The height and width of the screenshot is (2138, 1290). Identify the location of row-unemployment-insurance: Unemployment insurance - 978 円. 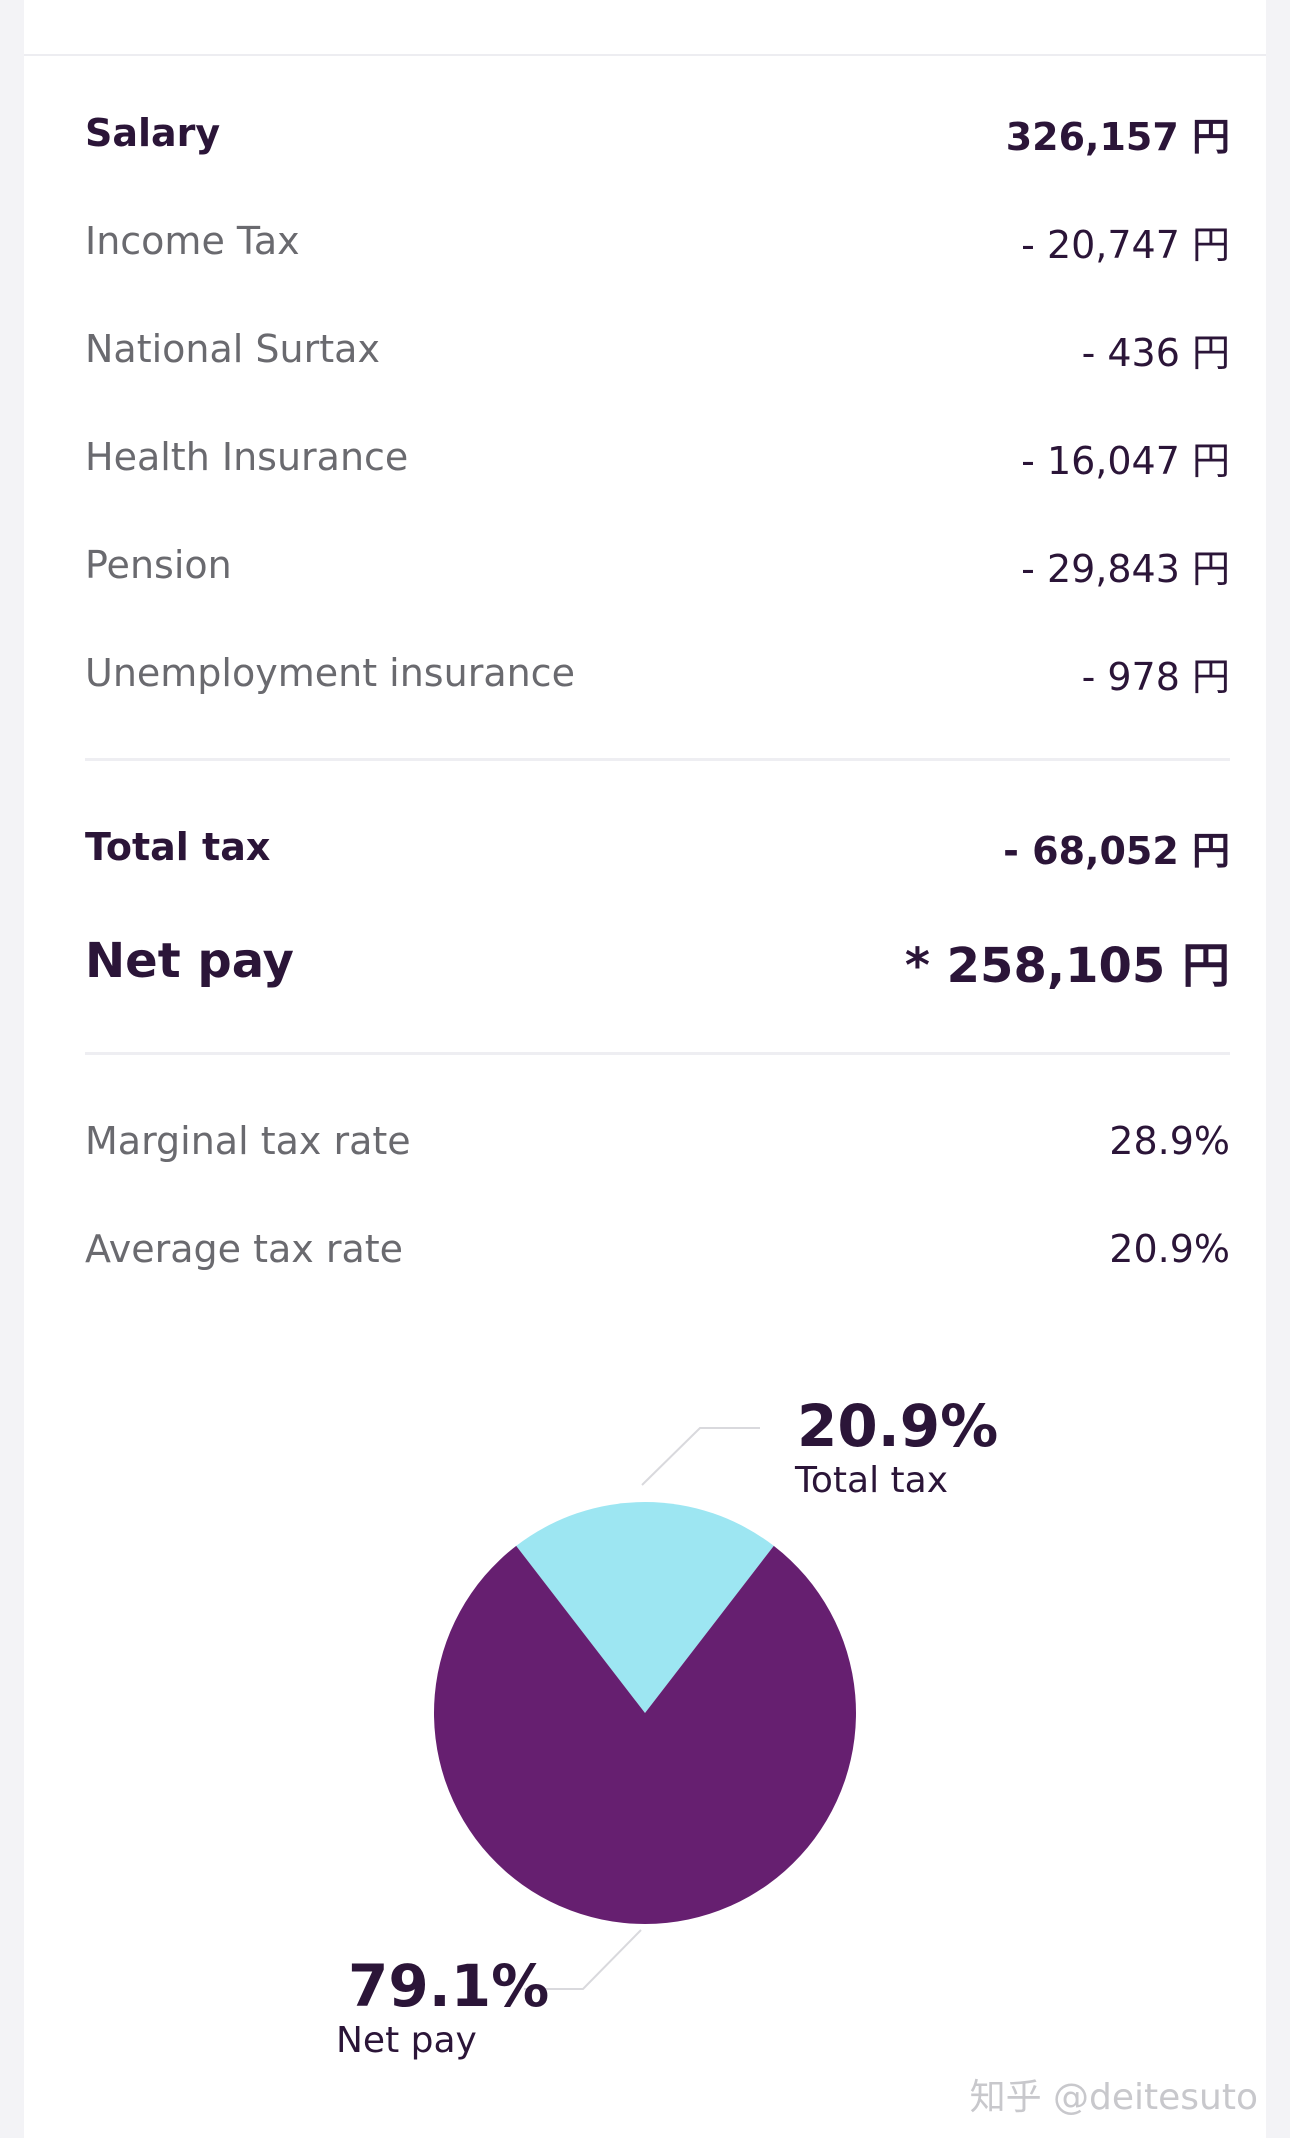
(657, 673).